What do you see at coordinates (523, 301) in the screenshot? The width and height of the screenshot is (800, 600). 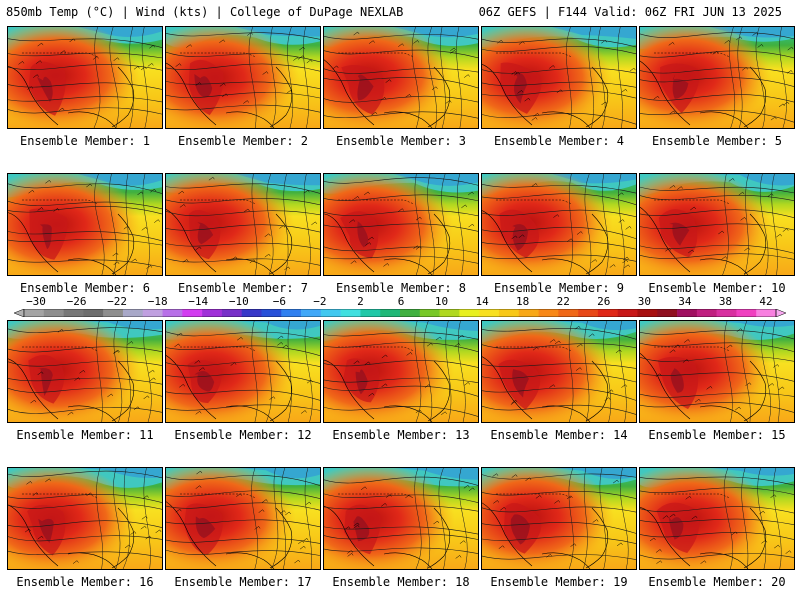 I see `colorbar-tick-label: 18` at bounding box center [523, 301].